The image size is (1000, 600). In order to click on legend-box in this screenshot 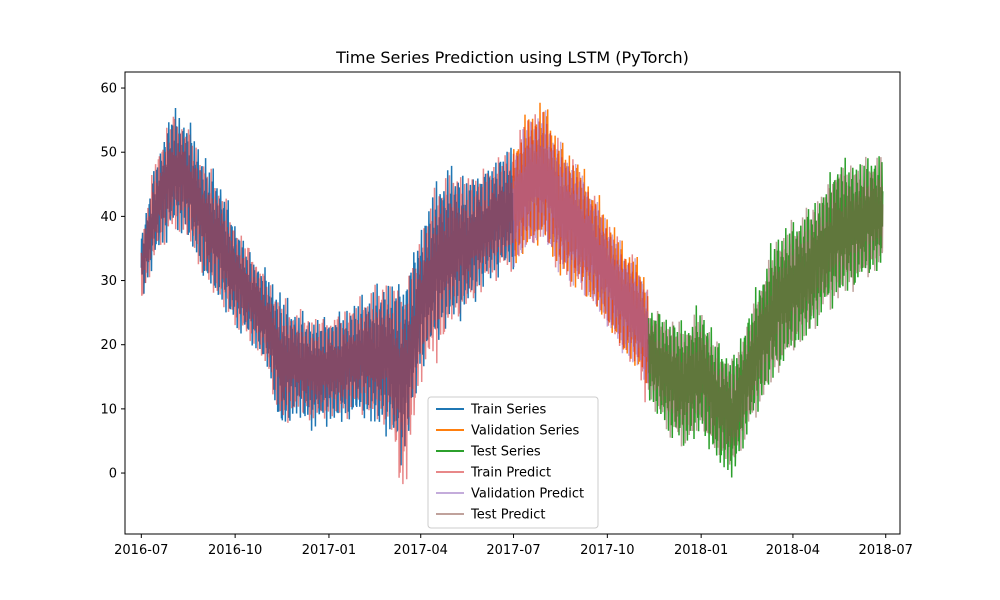, I will do `click(513, 462)`.